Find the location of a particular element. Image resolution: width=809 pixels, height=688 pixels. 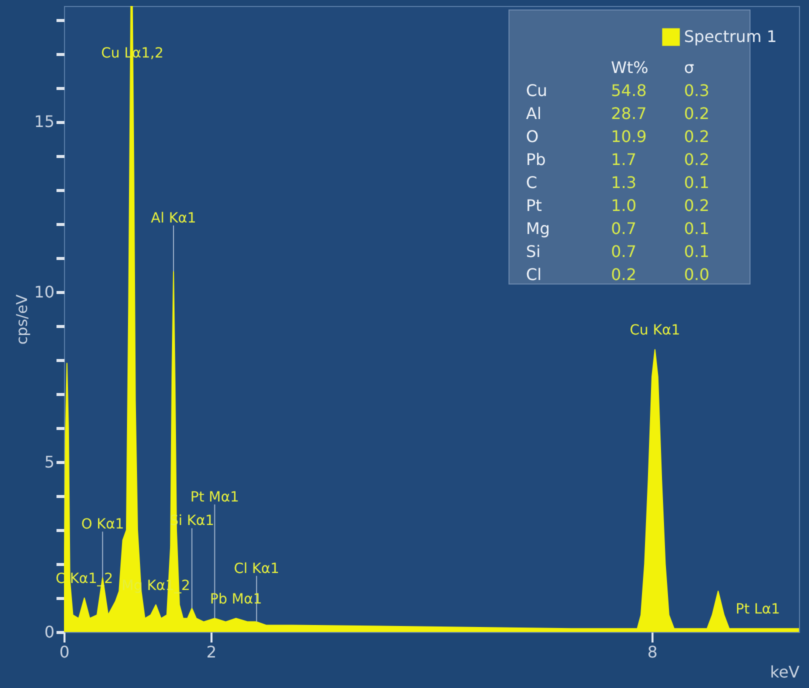

text: Si 0.7 0.1 is located at coordinates (618, 251).